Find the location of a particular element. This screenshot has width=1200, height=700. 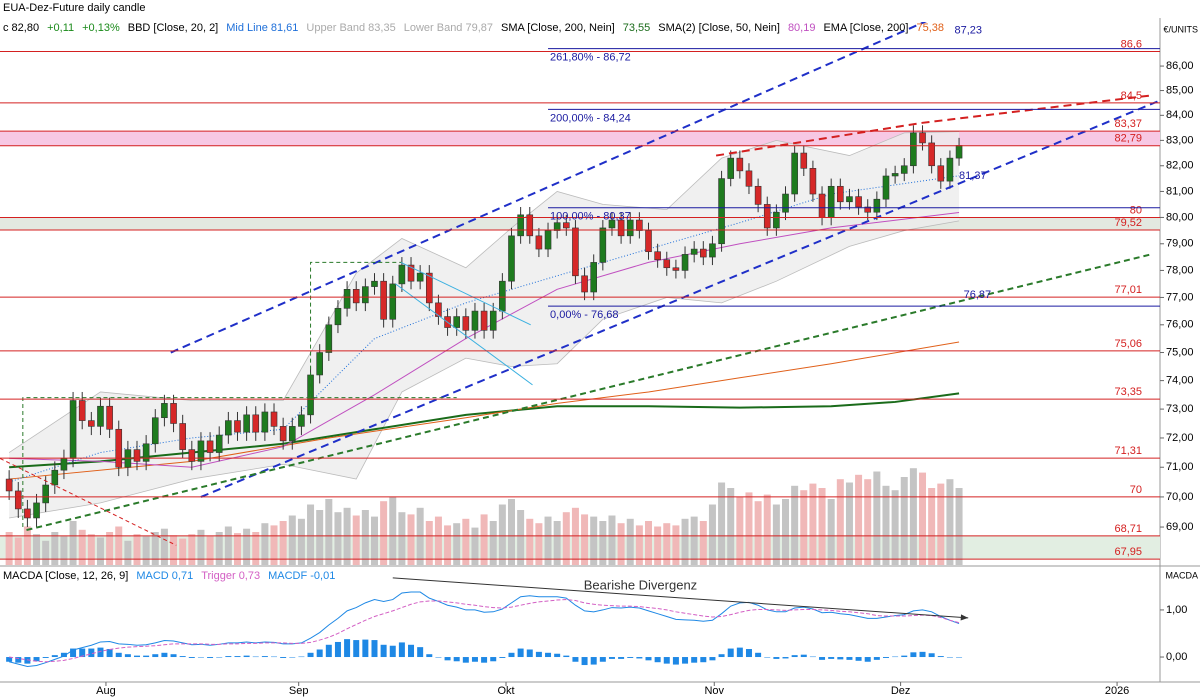

level-label: 75,06 is located at coordinates (1128, 344).